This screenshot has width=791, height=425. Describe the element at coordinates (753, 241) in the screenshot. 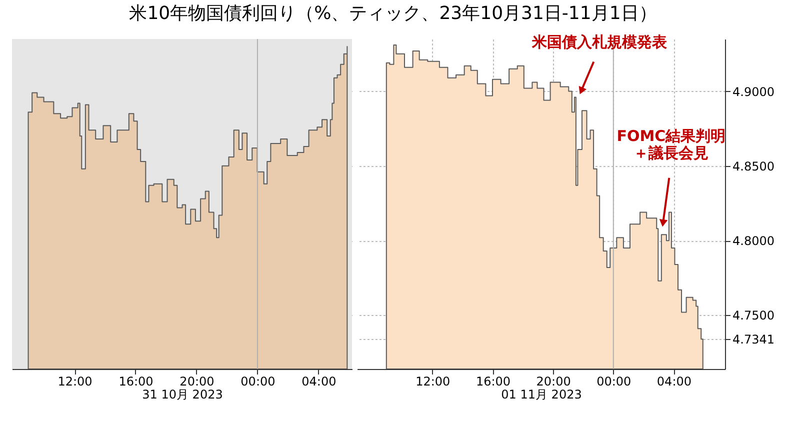

I see `y-tick-label: 4.8000` at that location.